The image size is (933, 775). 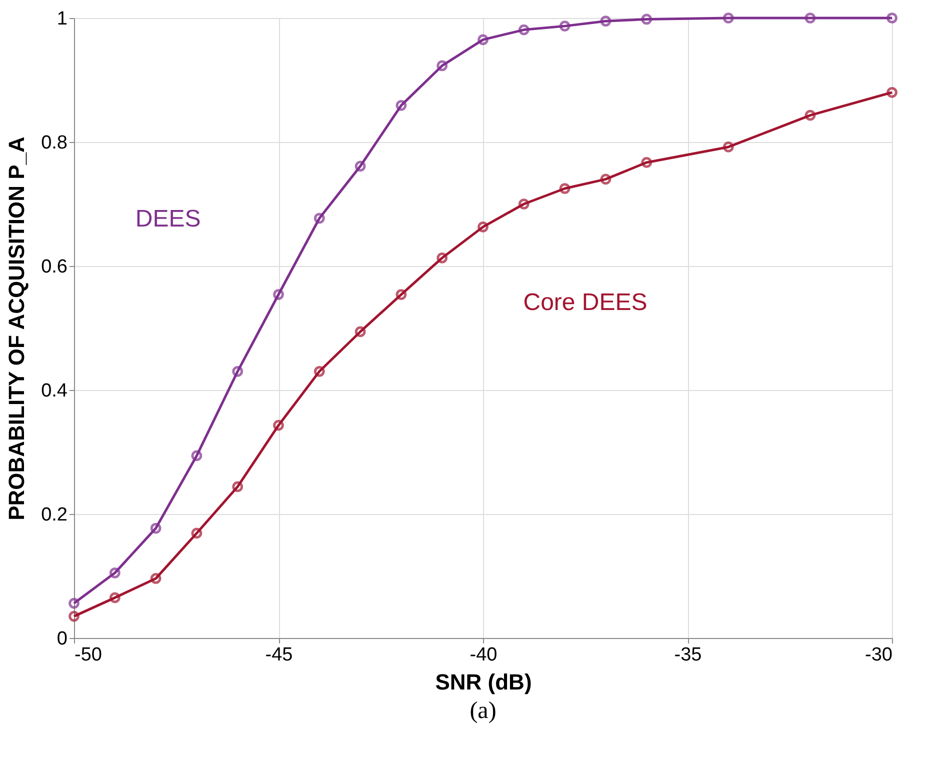 I want to click on text: Core DEES, so click(x=585, y=302).